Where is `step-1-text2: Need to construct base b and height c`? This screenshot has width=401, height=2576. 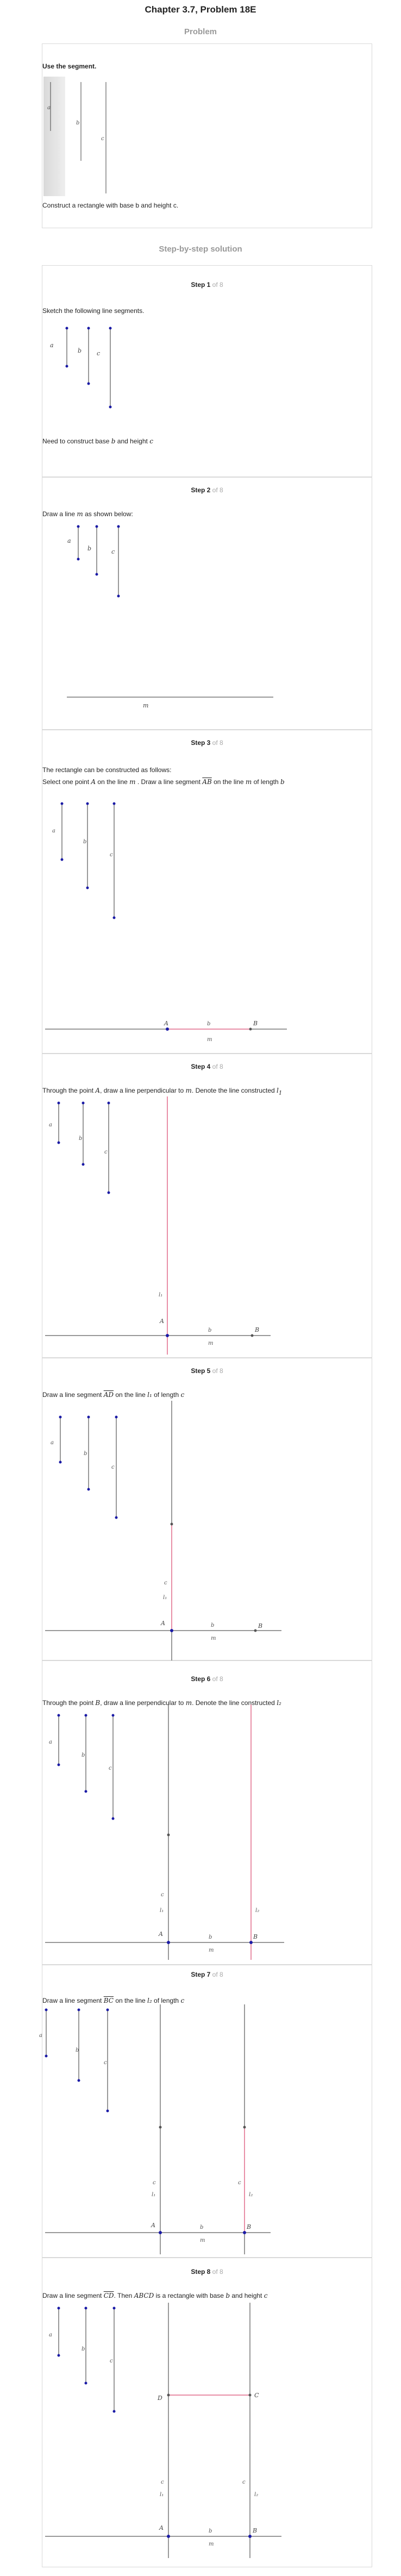 step-1-text2: Need to construct base b and height c is located at coordinates (97, 441).